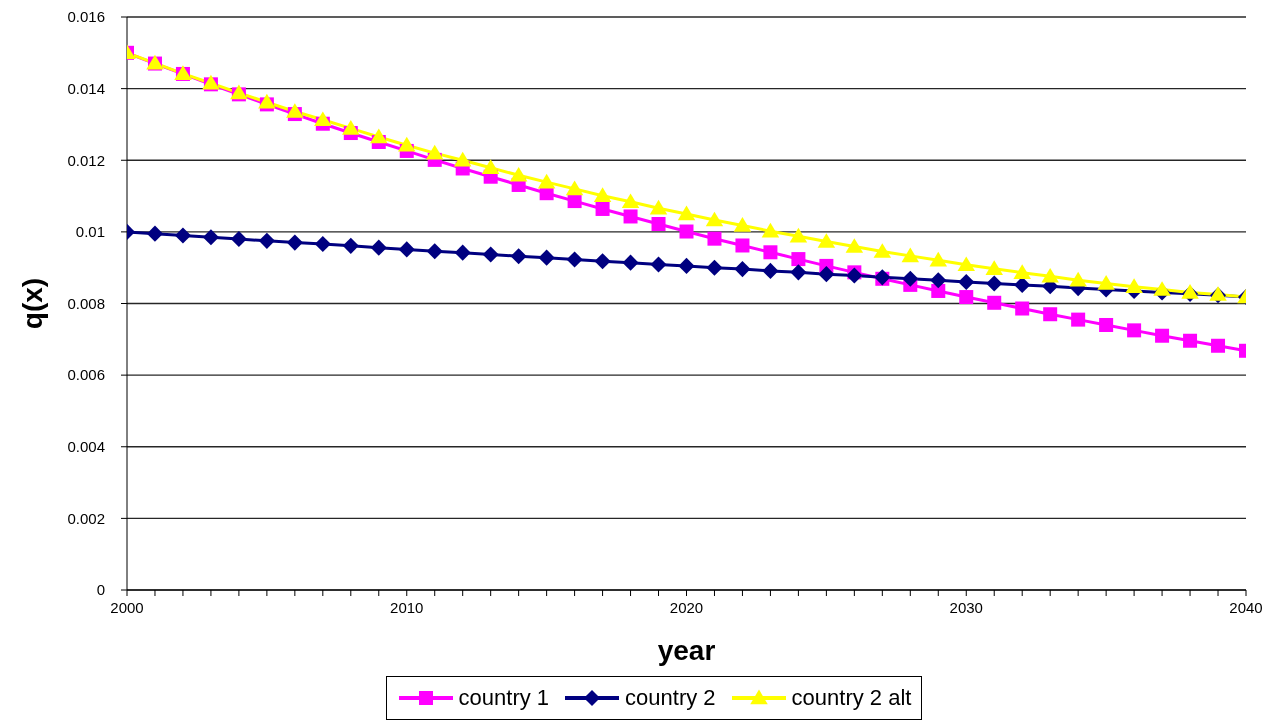 The height and width of the screenshot is (726, 1266). What do you see at coordinates (86, 160) in the screenshot?
I see `y-tick-label: 0.012` at bounding box center [86, 160].